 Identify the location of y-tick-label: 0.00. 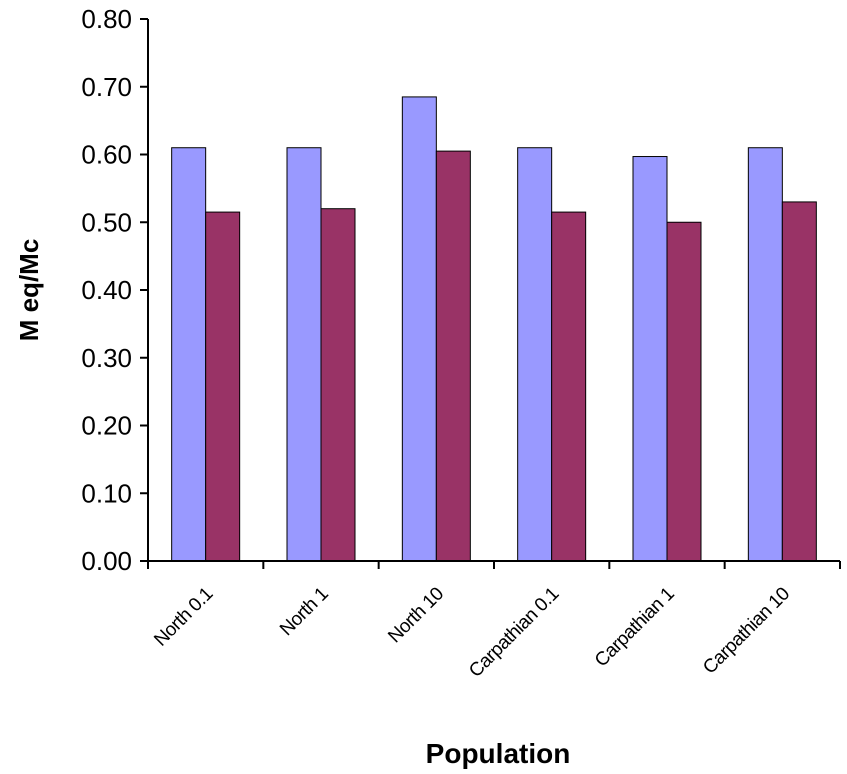
(106, 561).